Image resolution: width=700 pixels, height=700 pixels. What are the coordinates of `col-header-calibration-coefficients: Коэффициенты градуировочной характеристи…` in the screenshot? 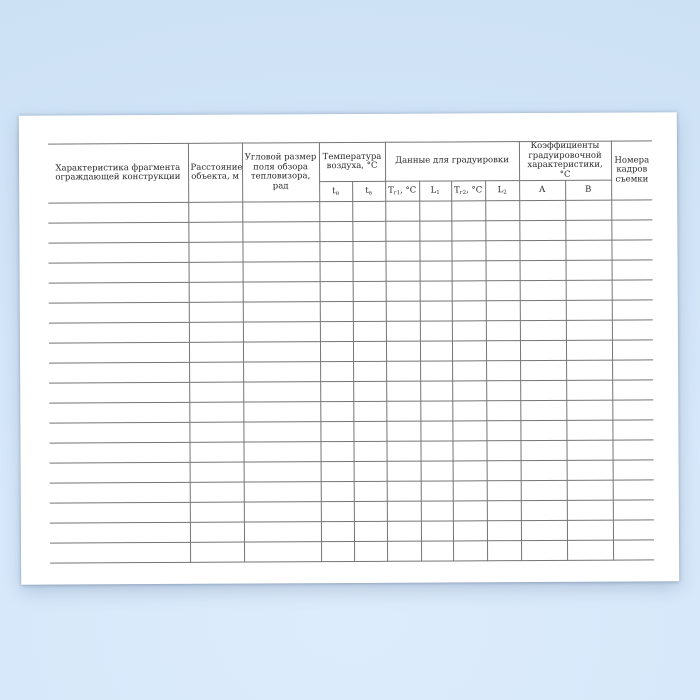 It's located at (565, 161).